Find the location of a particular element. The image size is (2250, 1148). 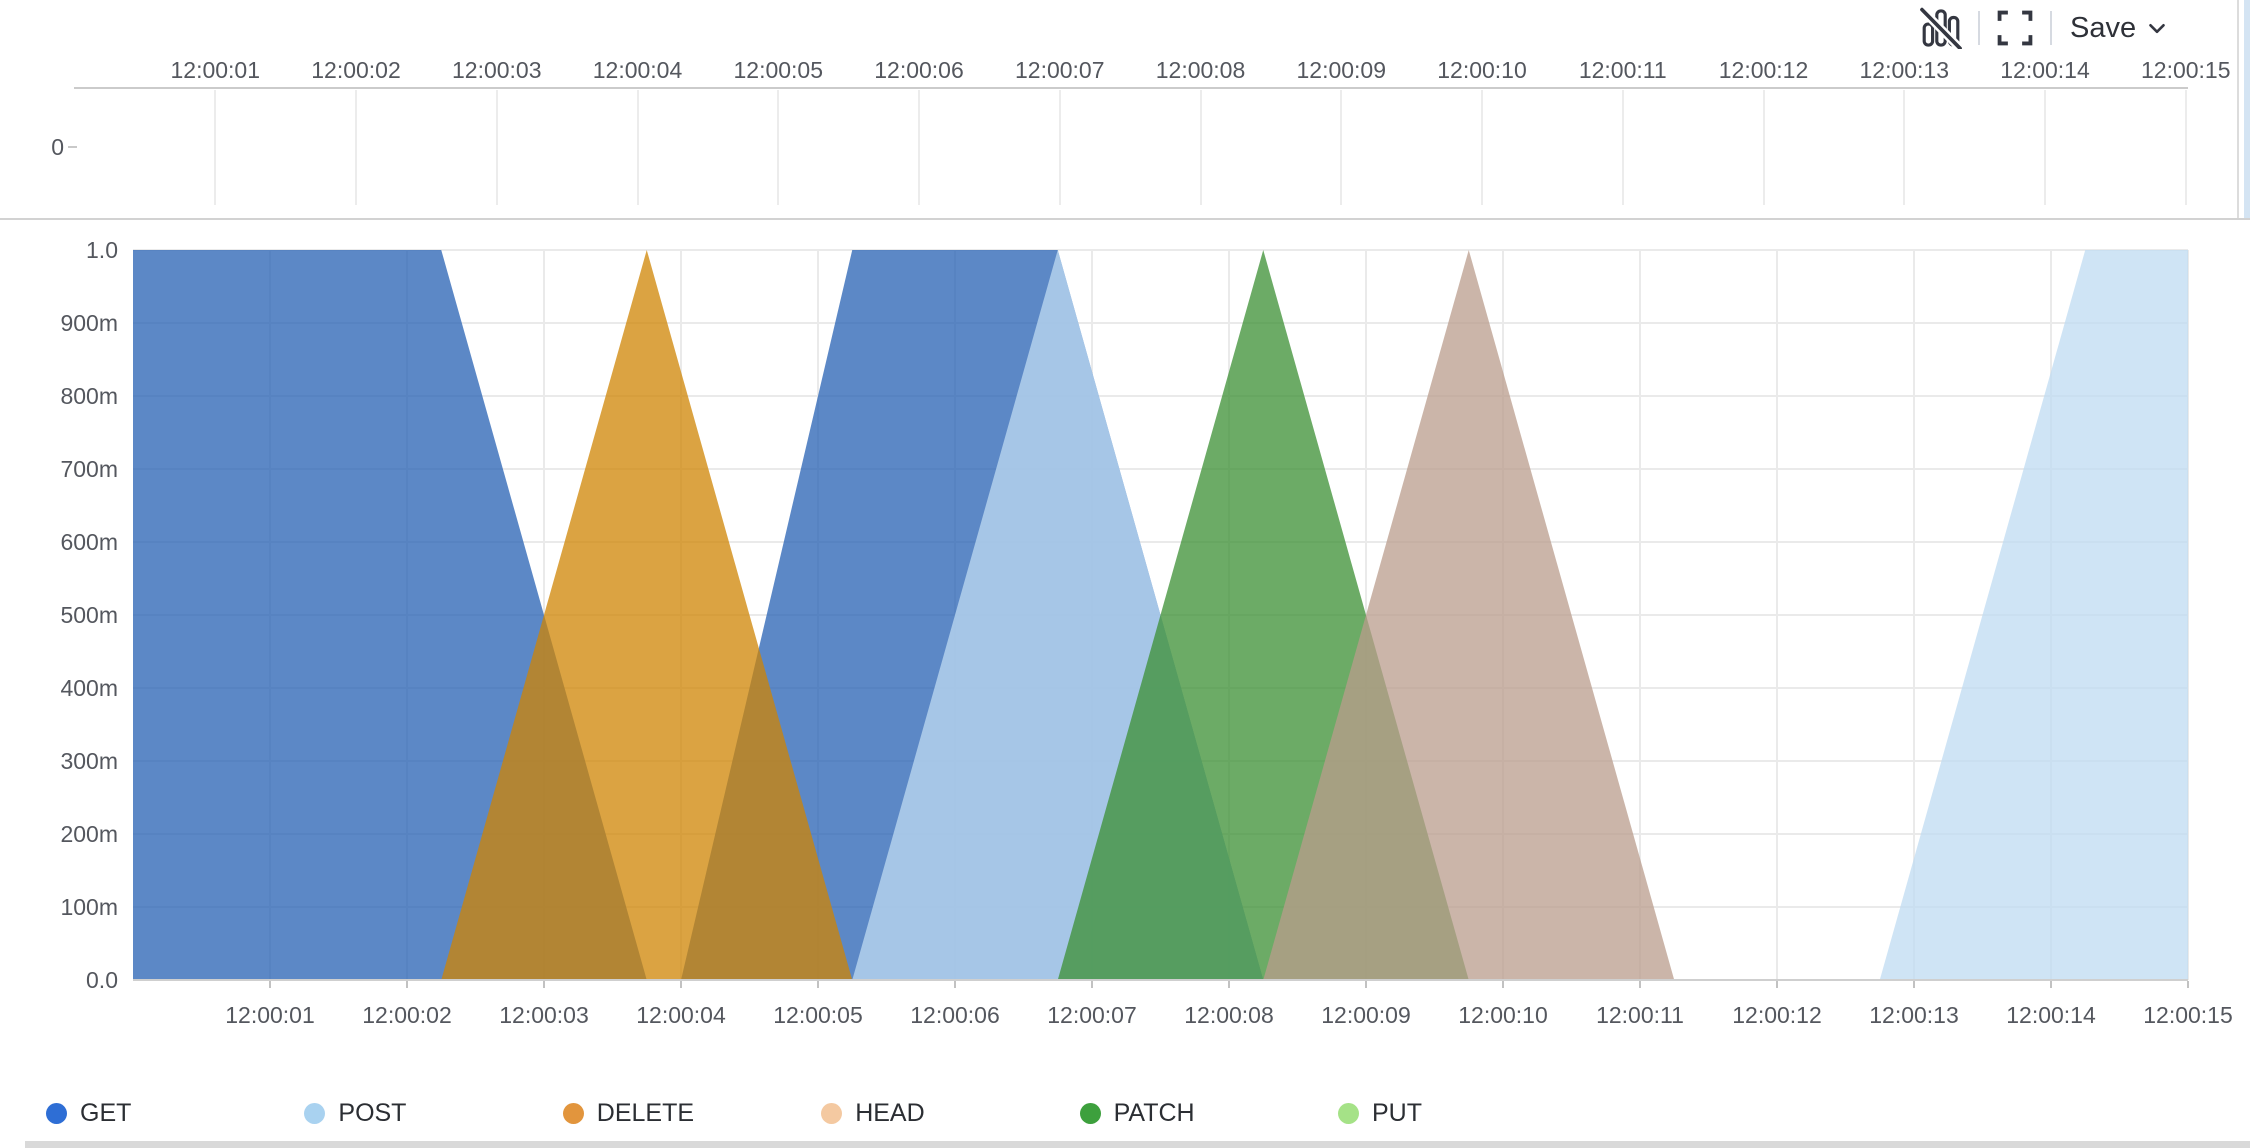

mini-x-tick-label: 12:00:07 is located at coordinates (1059, 70).